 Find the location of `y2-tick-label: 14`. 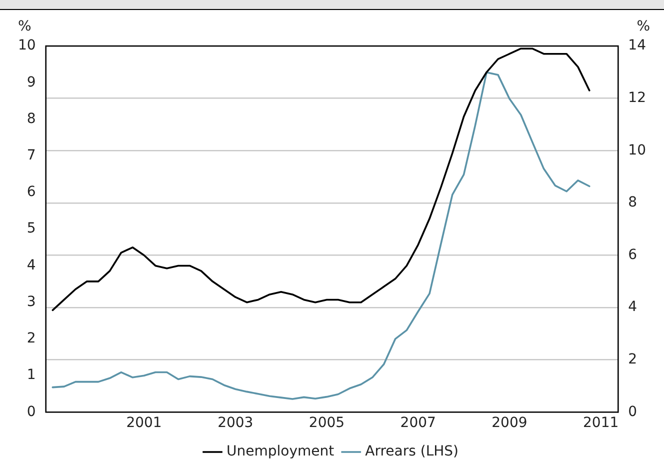

y2-tick-label: 14 is located at coordinates (637, 46).